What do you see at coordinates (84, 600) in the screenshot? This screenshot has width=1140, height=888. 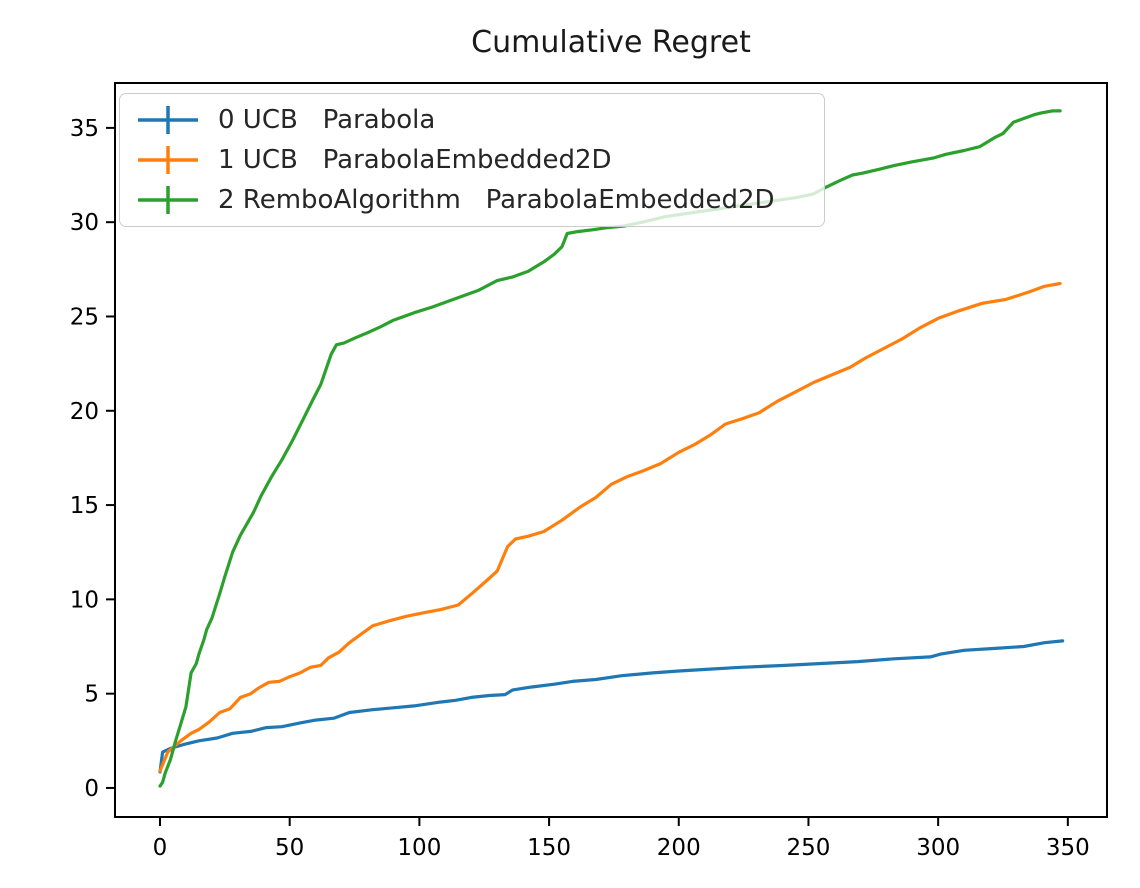 I see `y-tick-label: 10` at bounding box center [84, 600].